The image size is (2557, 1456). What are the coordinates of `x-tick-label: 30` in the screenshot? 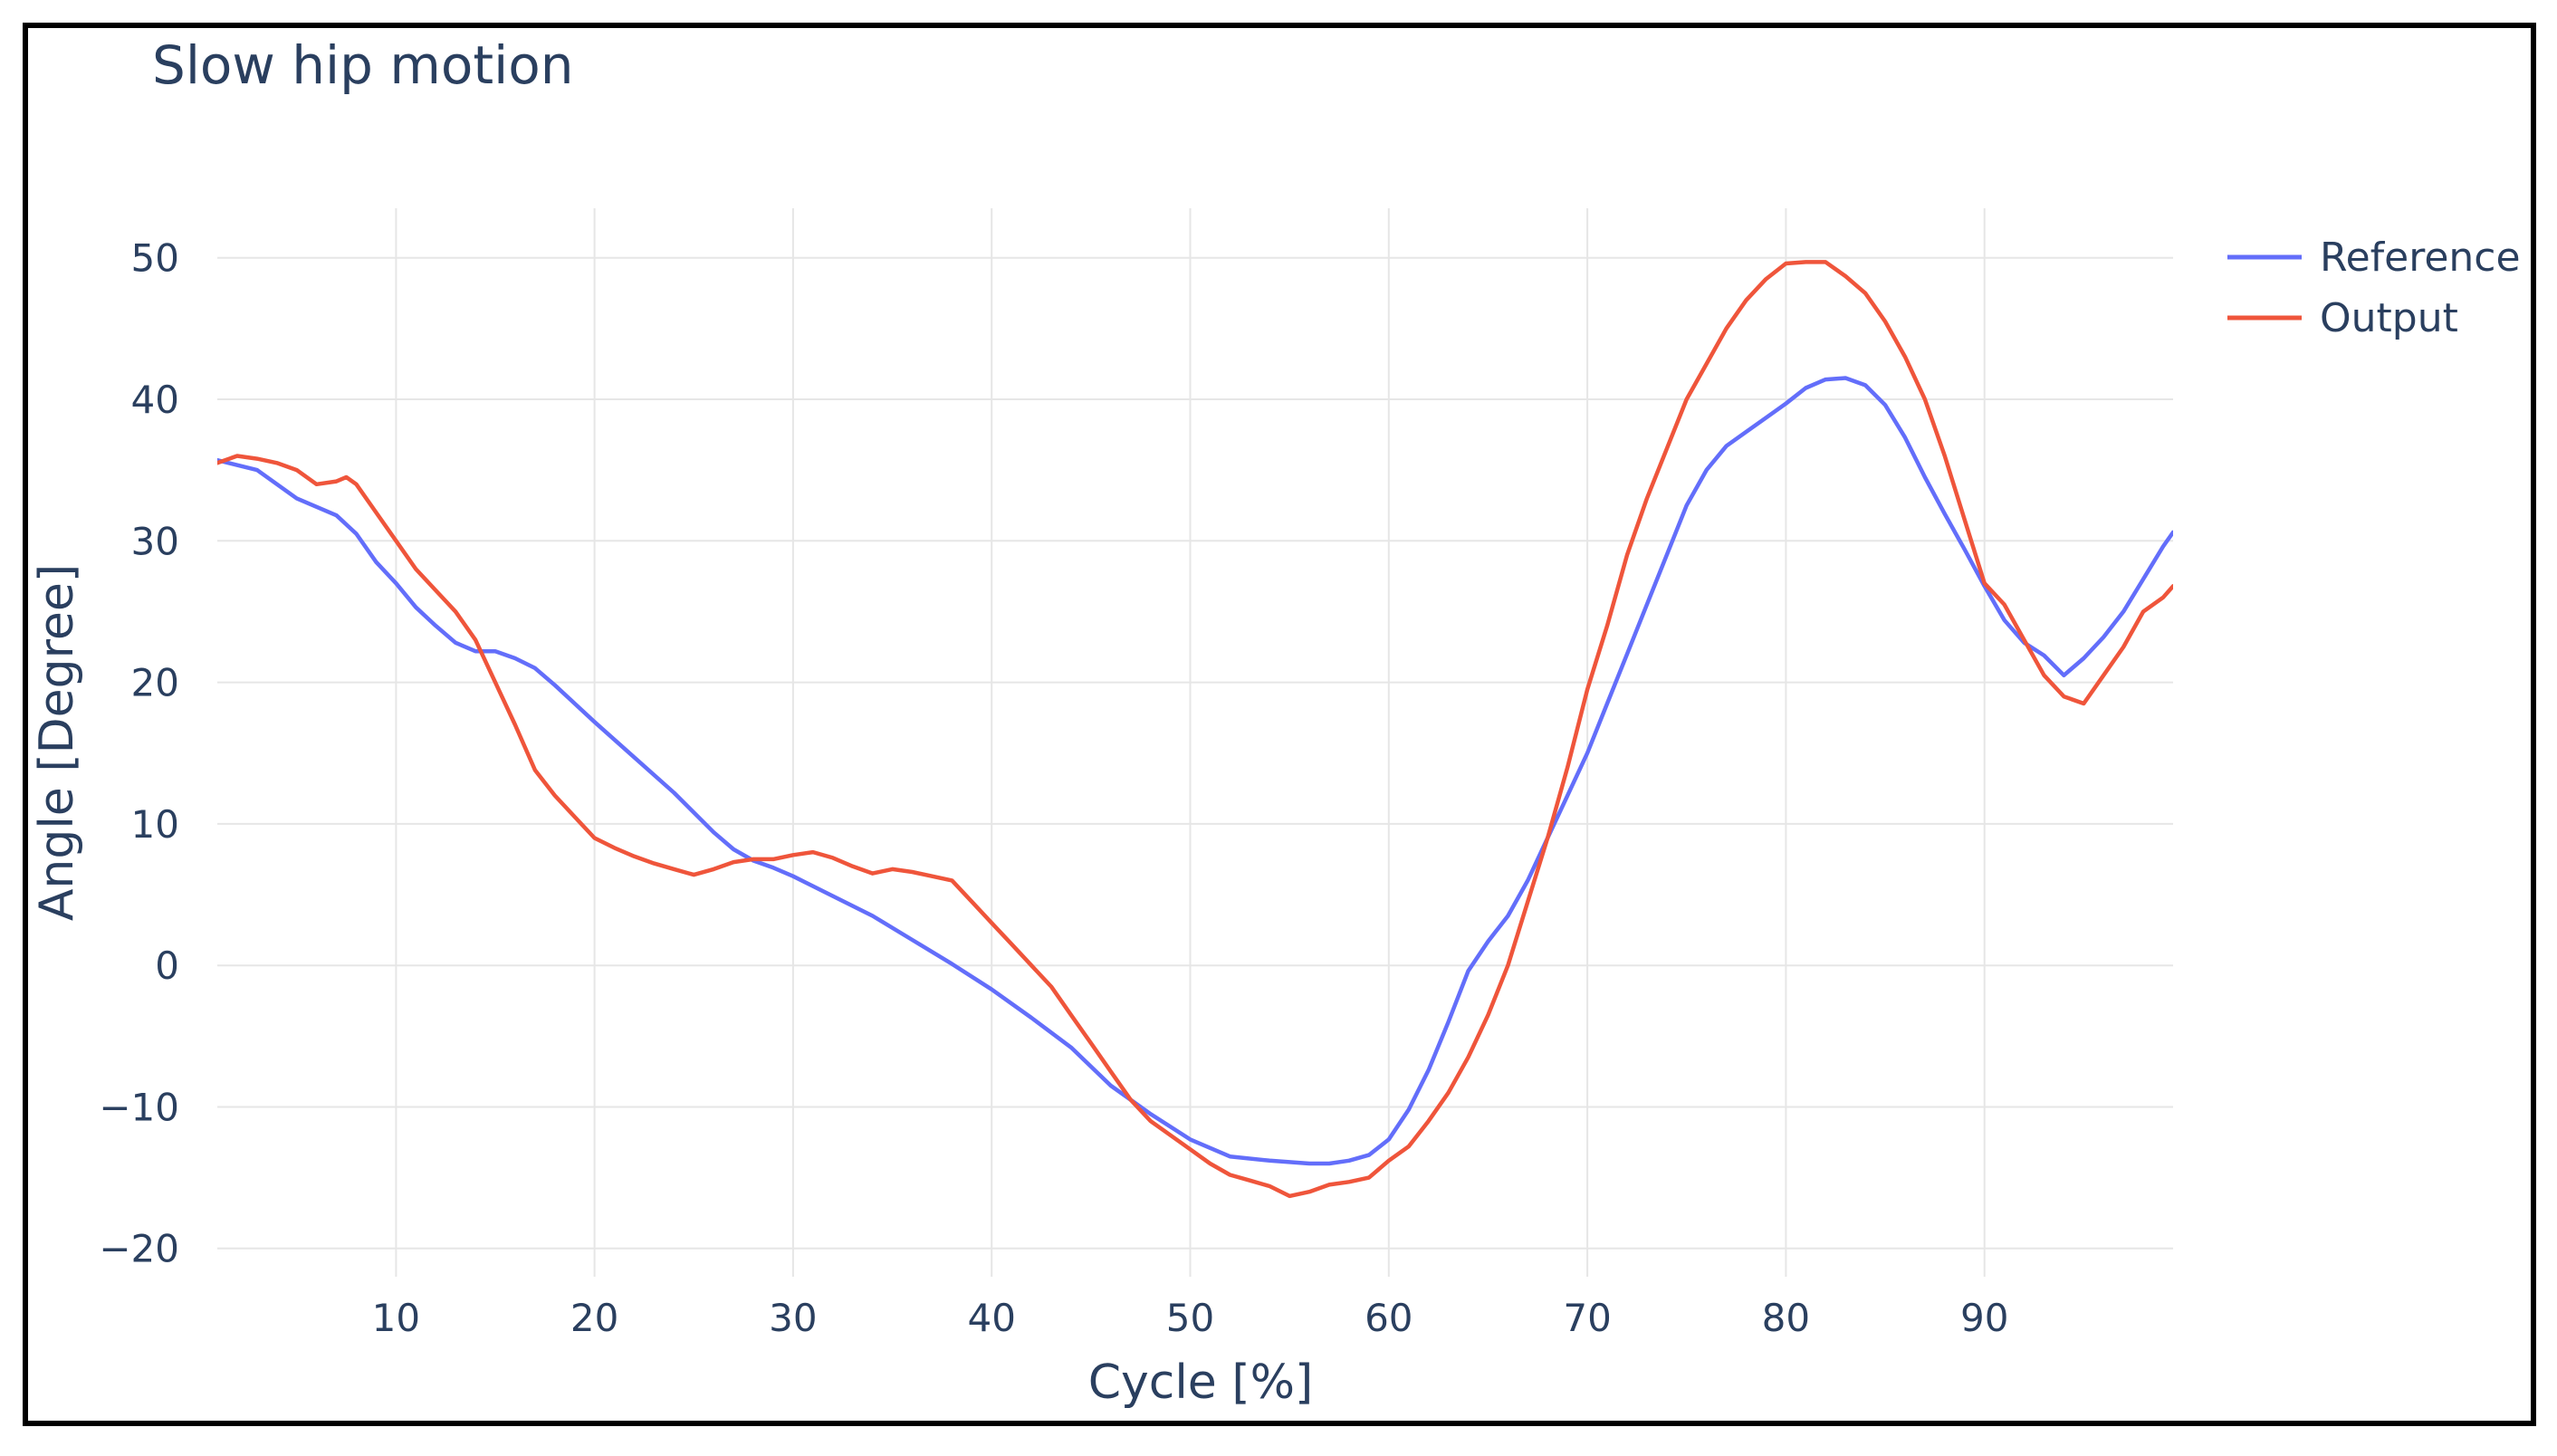 It's located at (793, 1318).